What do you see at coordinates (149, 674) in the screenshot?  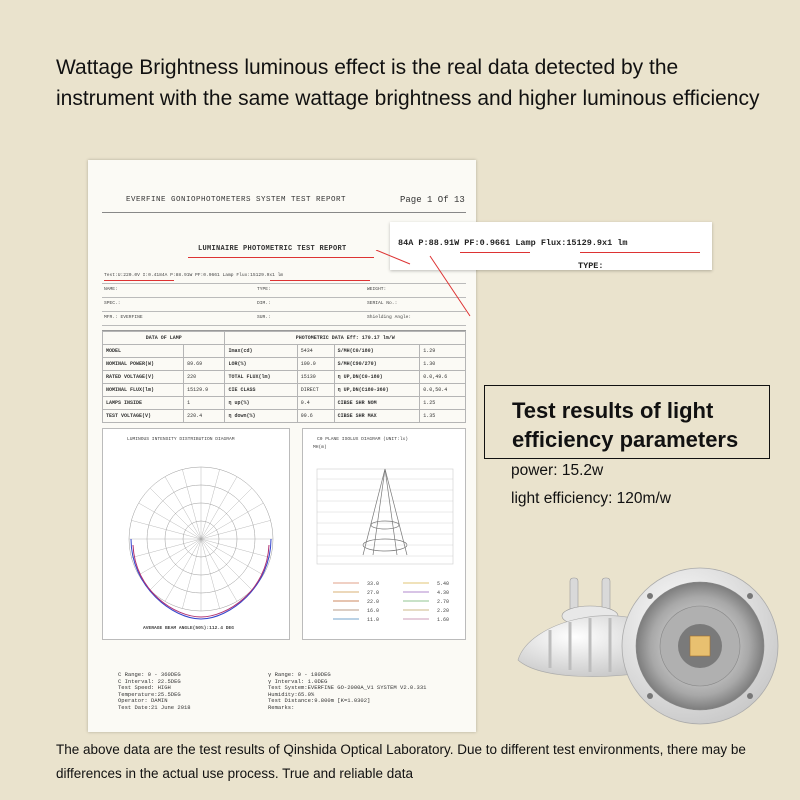 I see `condition-line: C Range: 0 - 360DEG` at bounding box center [149, 674].